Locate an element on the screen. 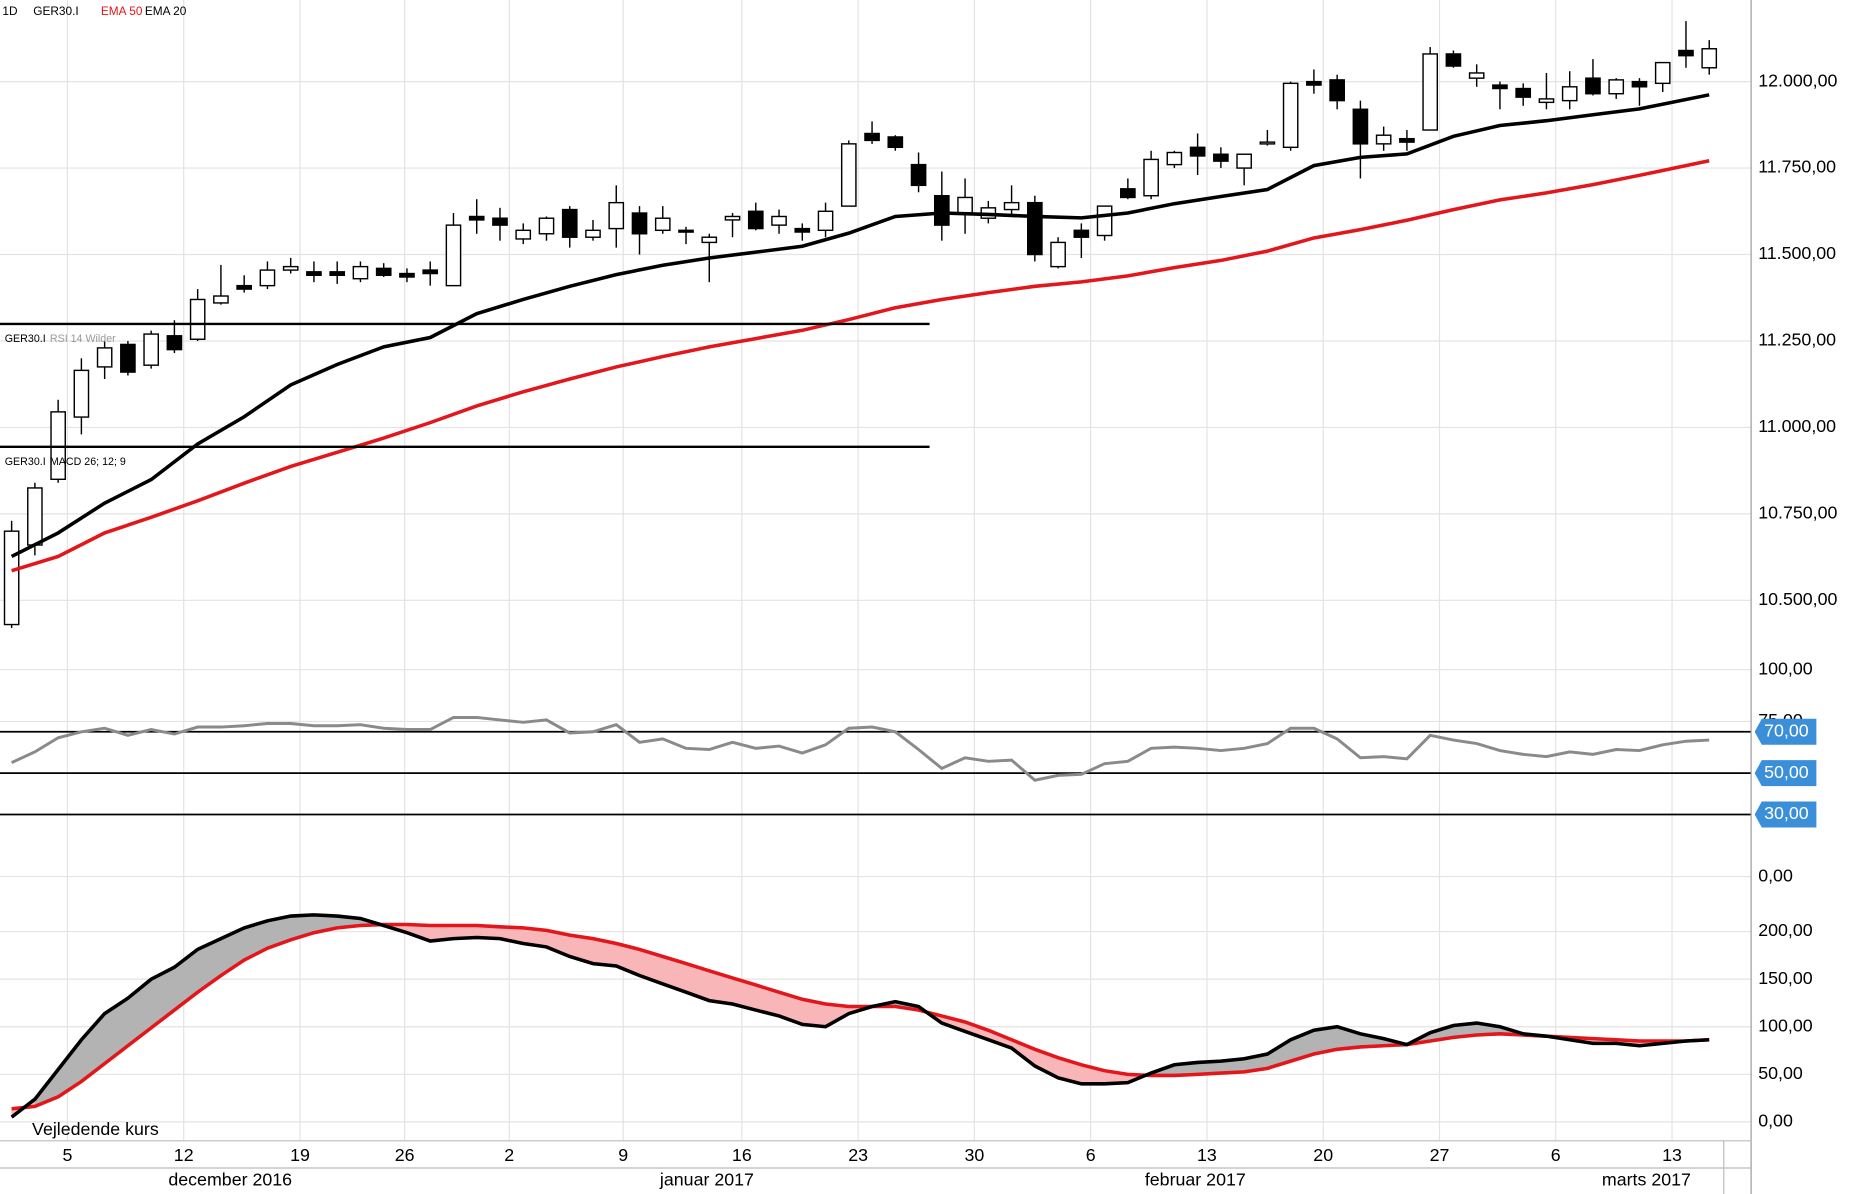 This screenshot has height=1194, width=1852. legend-entry: EMA 50 is located at coordinates (122, 11).